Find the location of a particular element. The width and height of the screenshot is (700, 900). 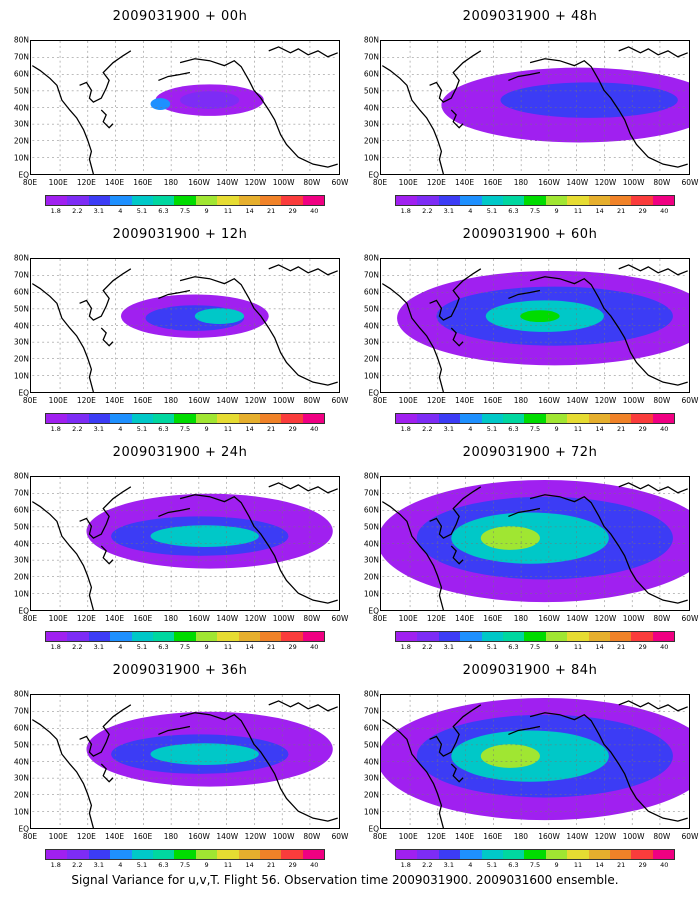

longitude-label: 120W is located at coordinates (605, 618).